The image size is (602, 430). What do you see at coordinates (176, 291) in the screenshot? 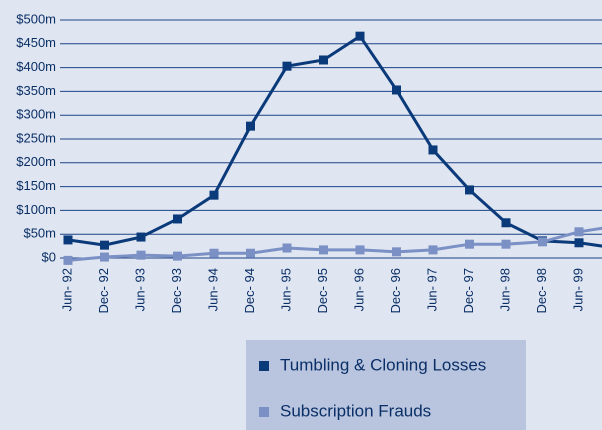
I see `x-tick-label: Dec- 93` at bounding box center [176, 291].